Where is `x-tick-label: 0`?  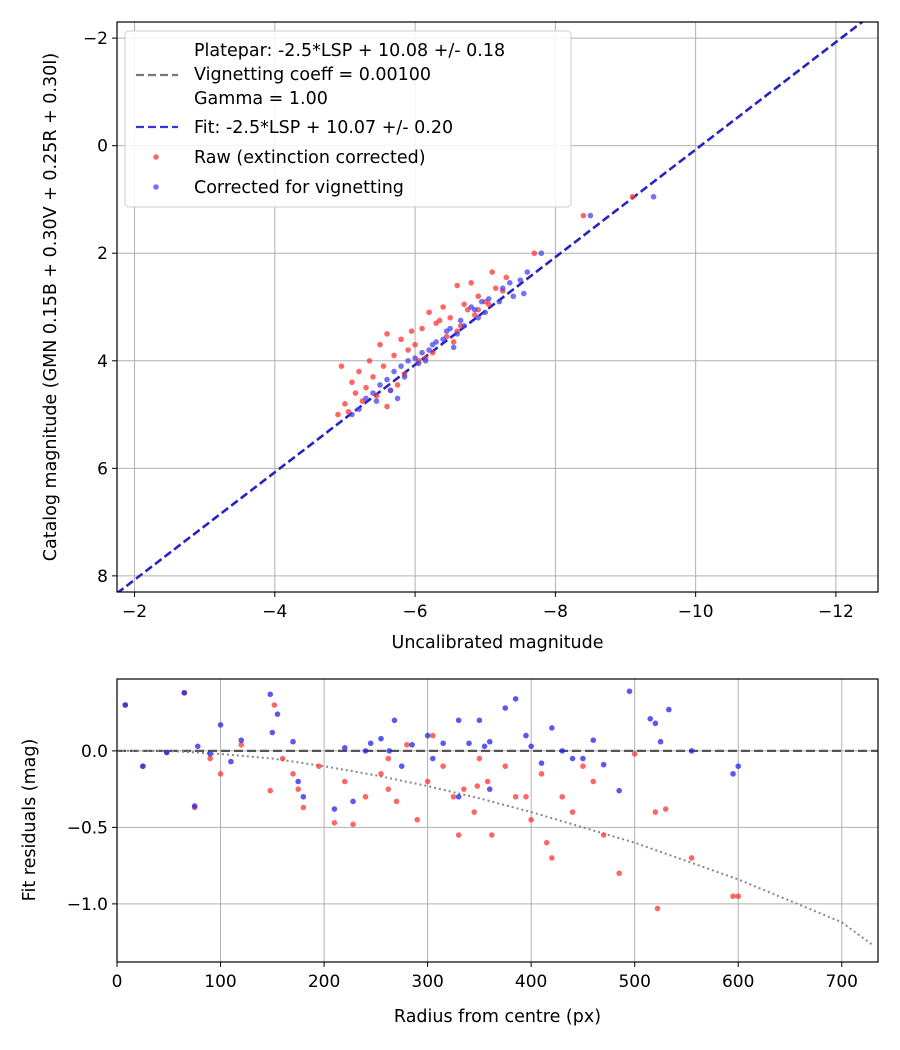 x-tick-label: 0 is located at coordinates (117, 982).